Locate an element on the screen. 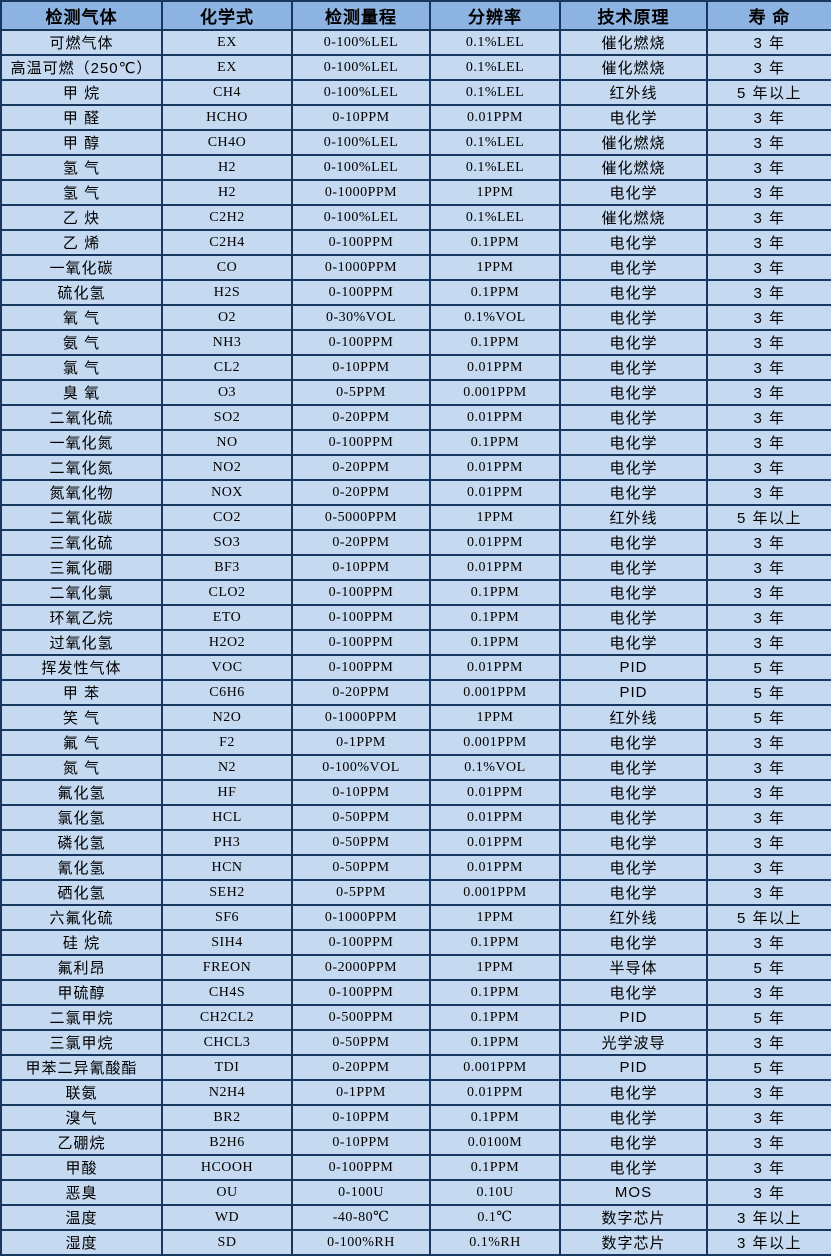 The width and height of the screenshot is (831, 1256). table-row: 氟 气 F2 0-1PPM 0.001PPM 电化学 3 年 is located at coordinates (415, 742).